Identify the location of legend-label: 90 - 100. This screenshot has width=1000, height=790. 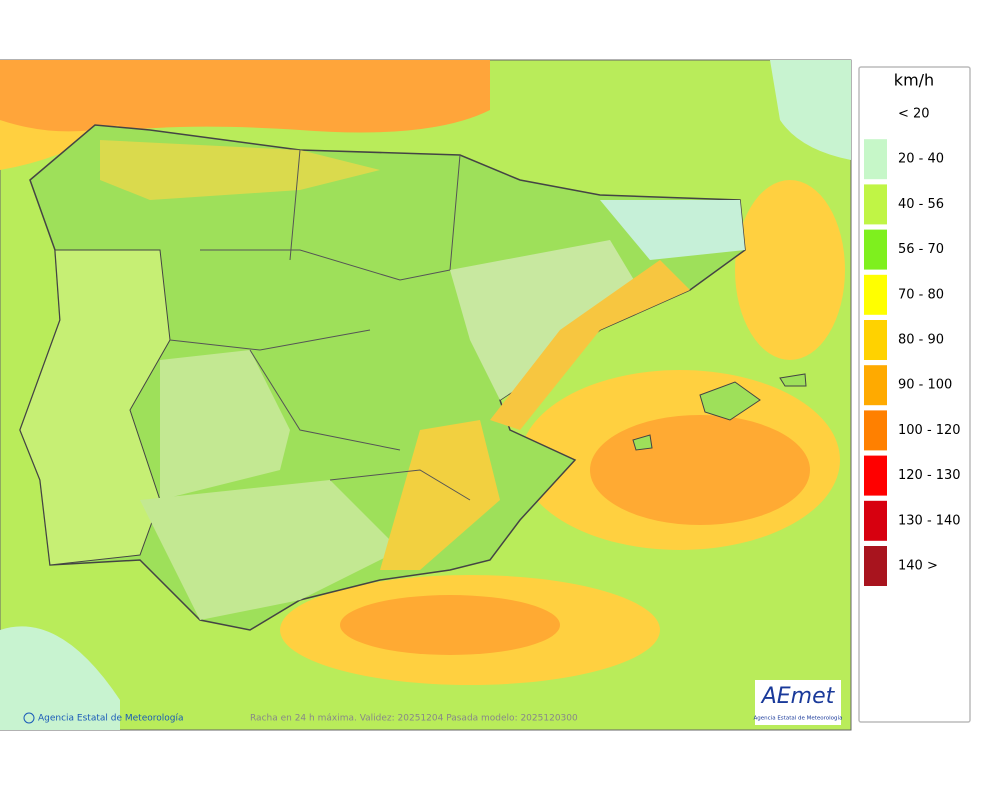
(925, 385).